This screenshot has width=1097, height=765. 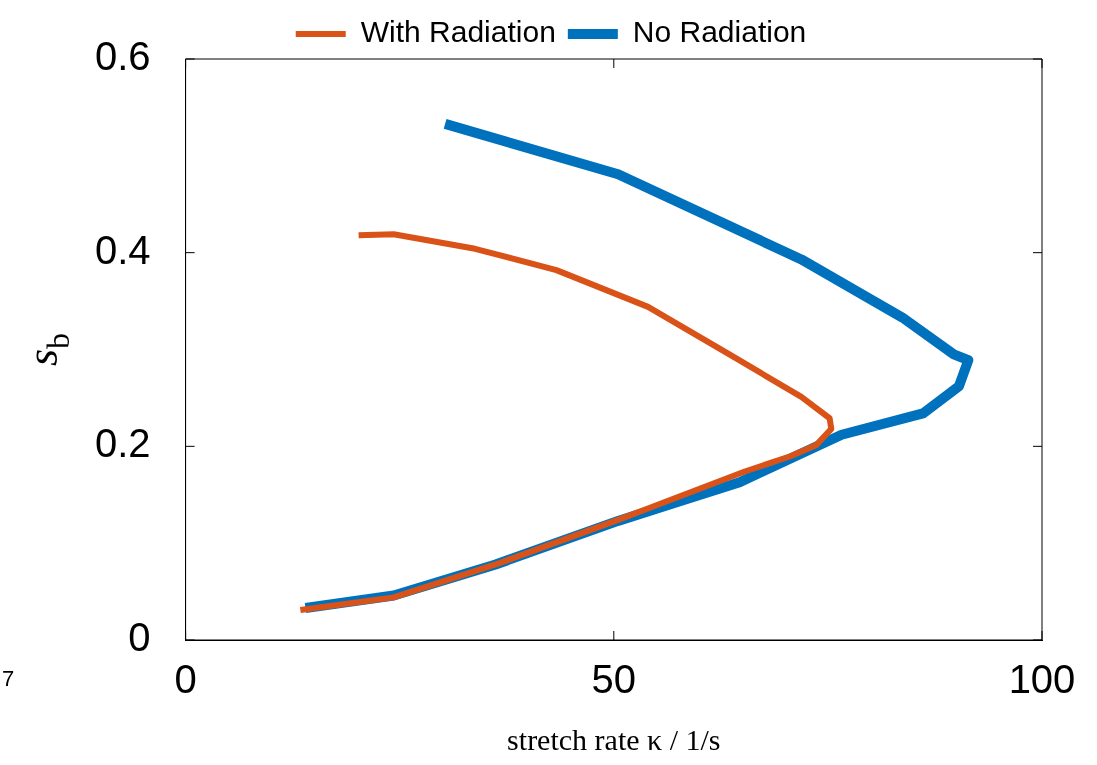 I want to click on x-tick-label: 0, so click(x=185, y=679).